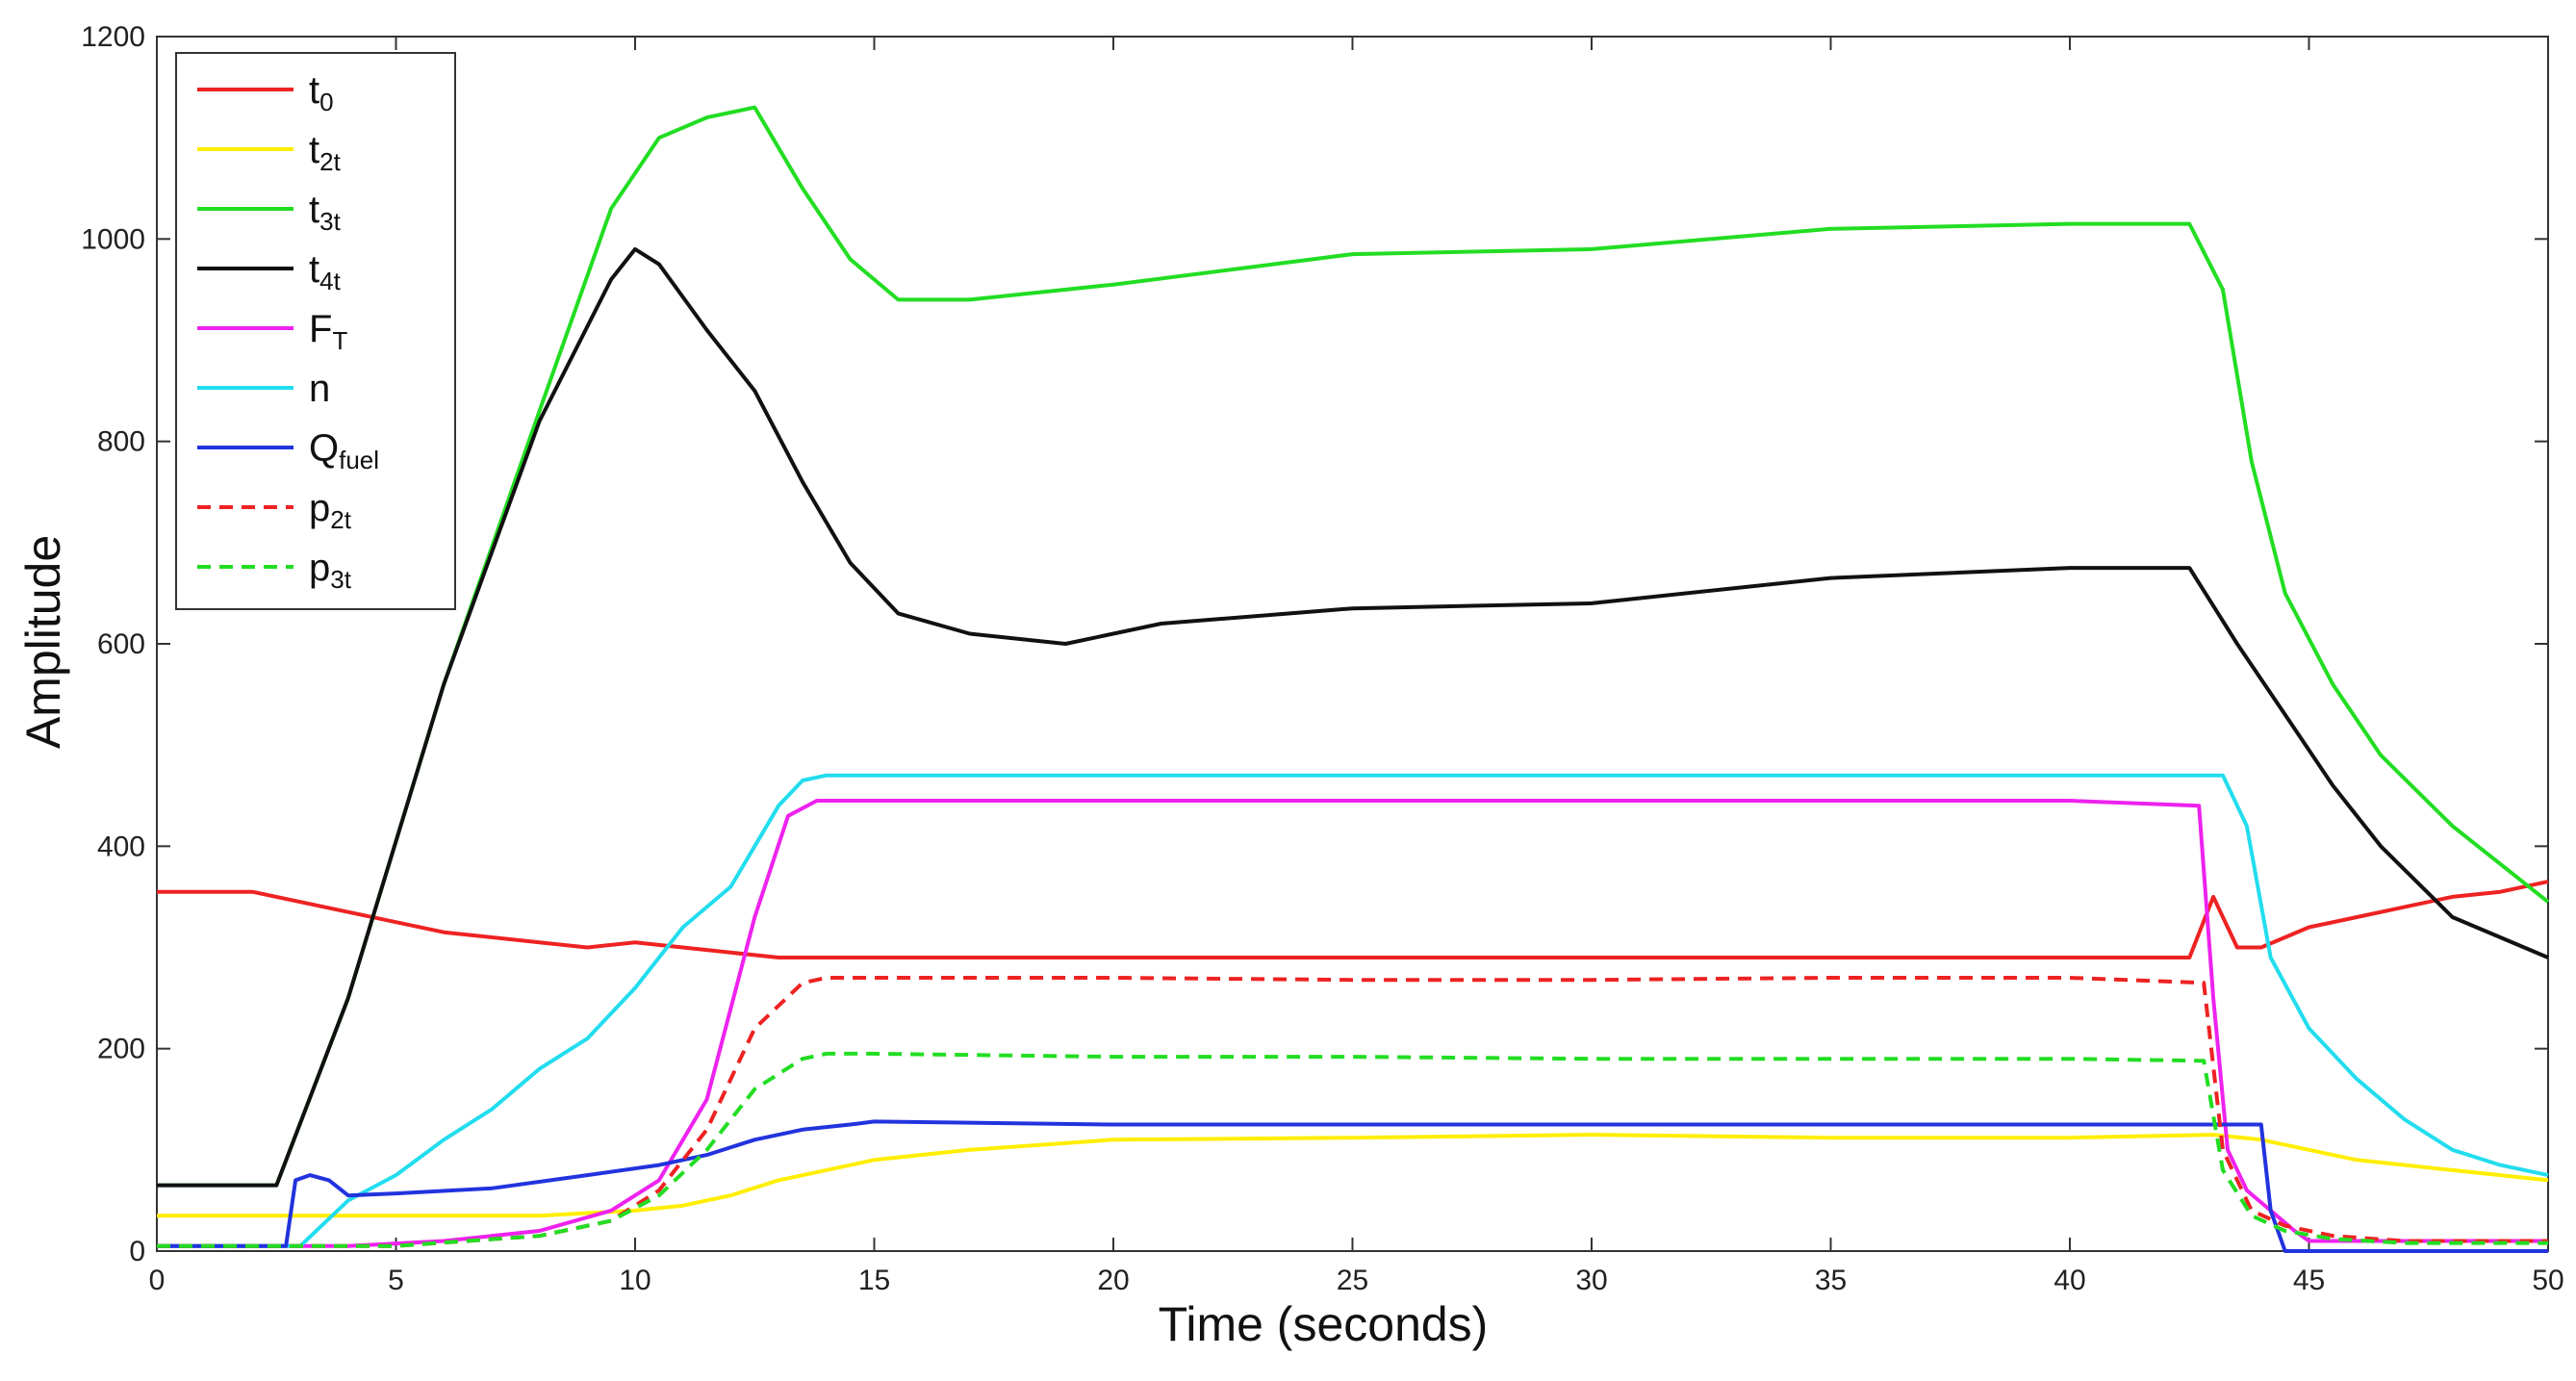  Describe the element at coordinates (1353, 1175) in the screenshot. I see `series-line-t2t` at that location.